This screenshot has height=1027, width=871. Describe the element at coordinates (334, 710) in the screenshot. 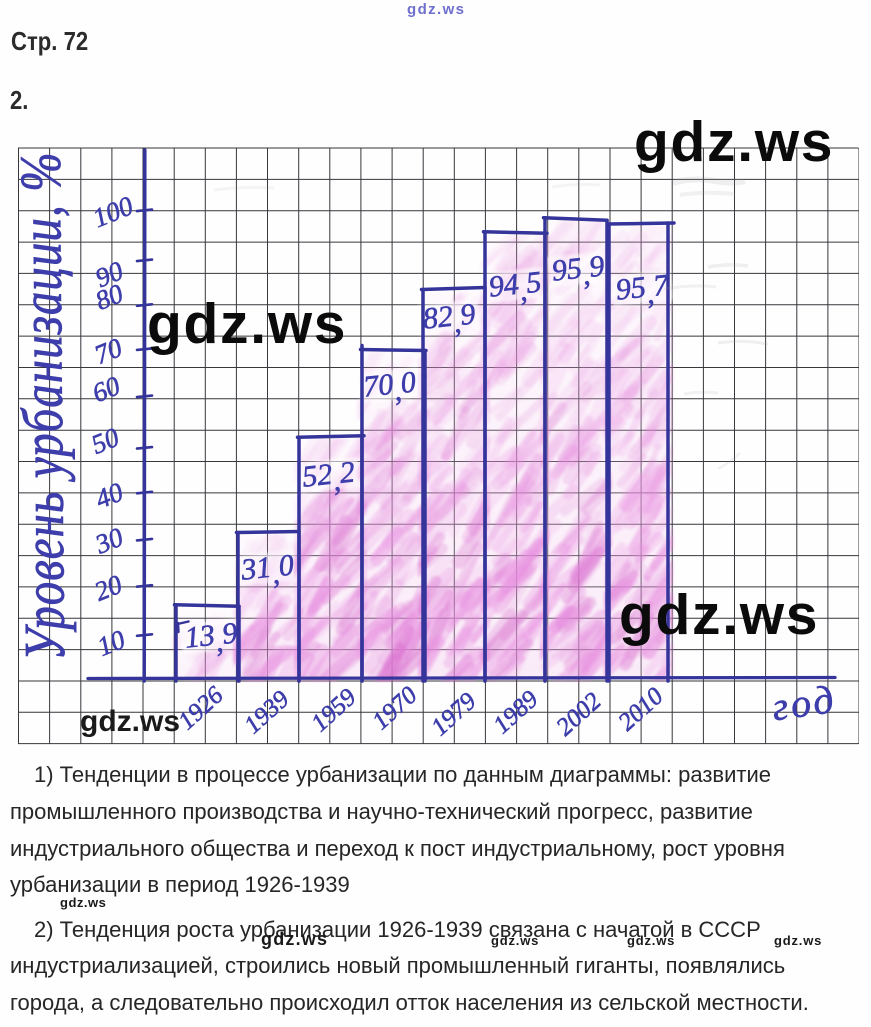

I see `svg-text: 1959` at that location.